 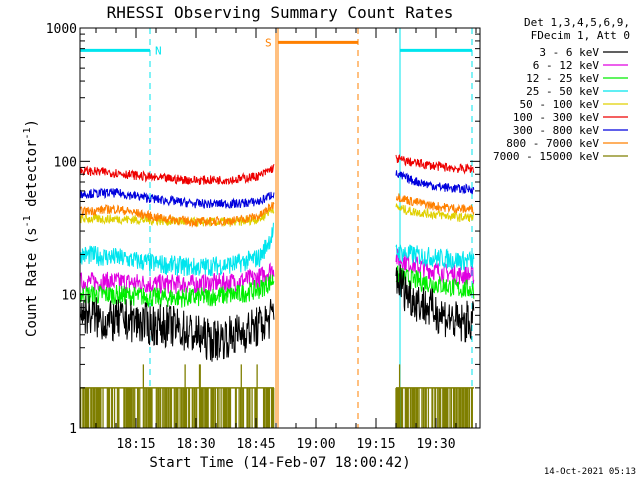 I want to click on y-axis-label-sup1: -1, so click(x=27, y=221).